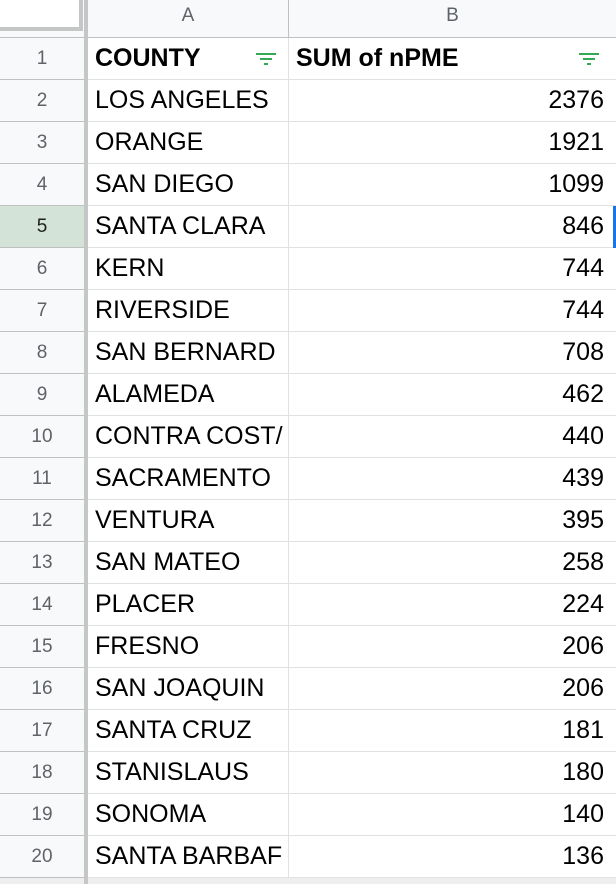  I want to click on cell-county: SAN MATEO, so click(188, 562).